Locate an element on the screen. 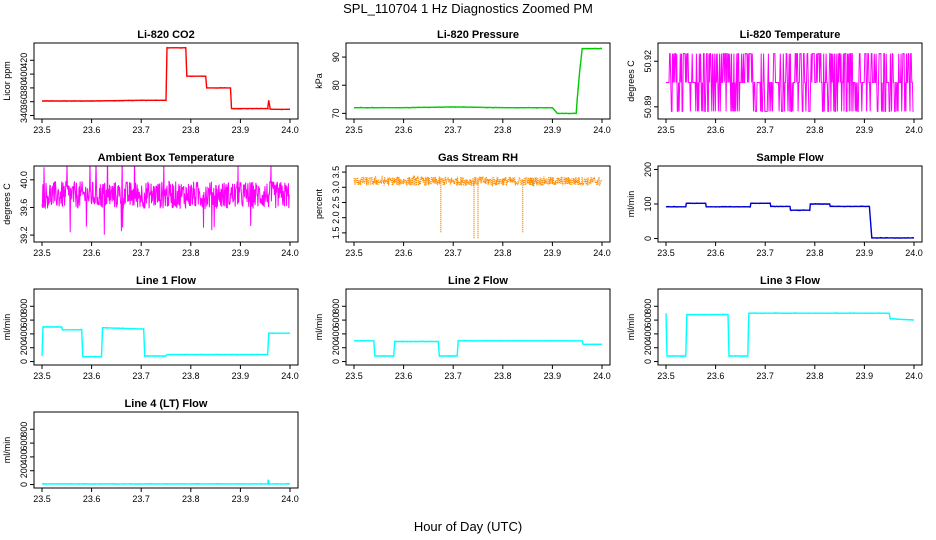 The width and height of the screenshot is (936, 540). y-tick-label: 2.0 is located at coordinates (336, 217).